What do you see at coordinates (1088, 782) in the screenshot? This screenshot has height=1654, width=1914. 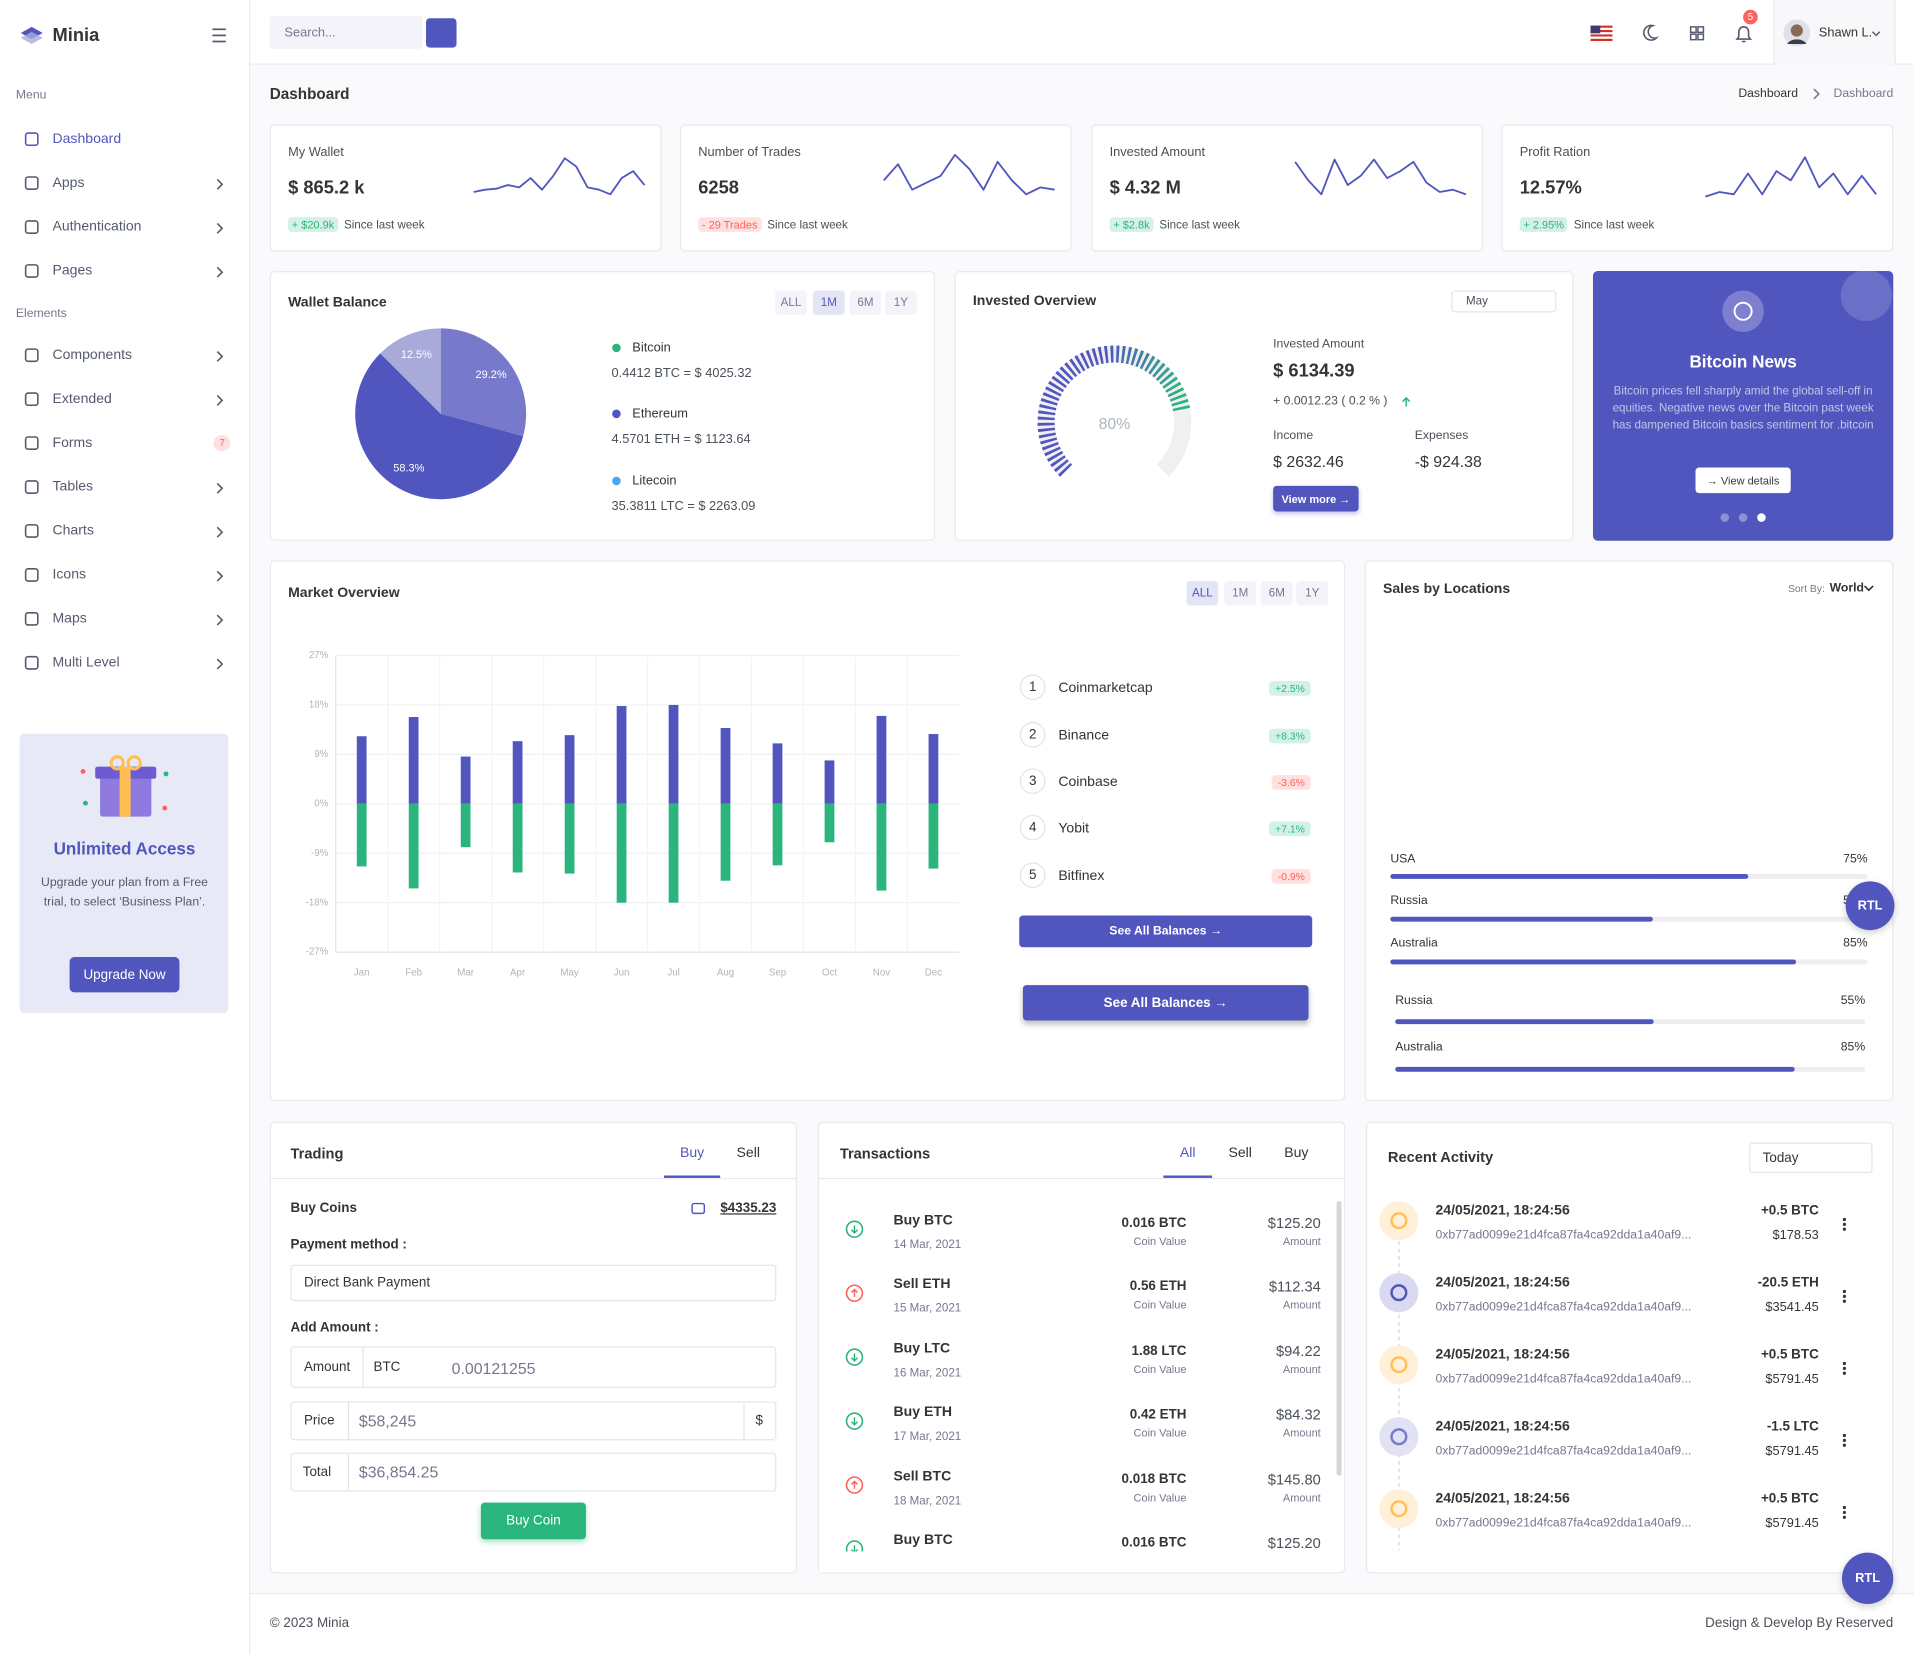 I see `coin-name: Coinbase` at bounding box center [1088, 782].